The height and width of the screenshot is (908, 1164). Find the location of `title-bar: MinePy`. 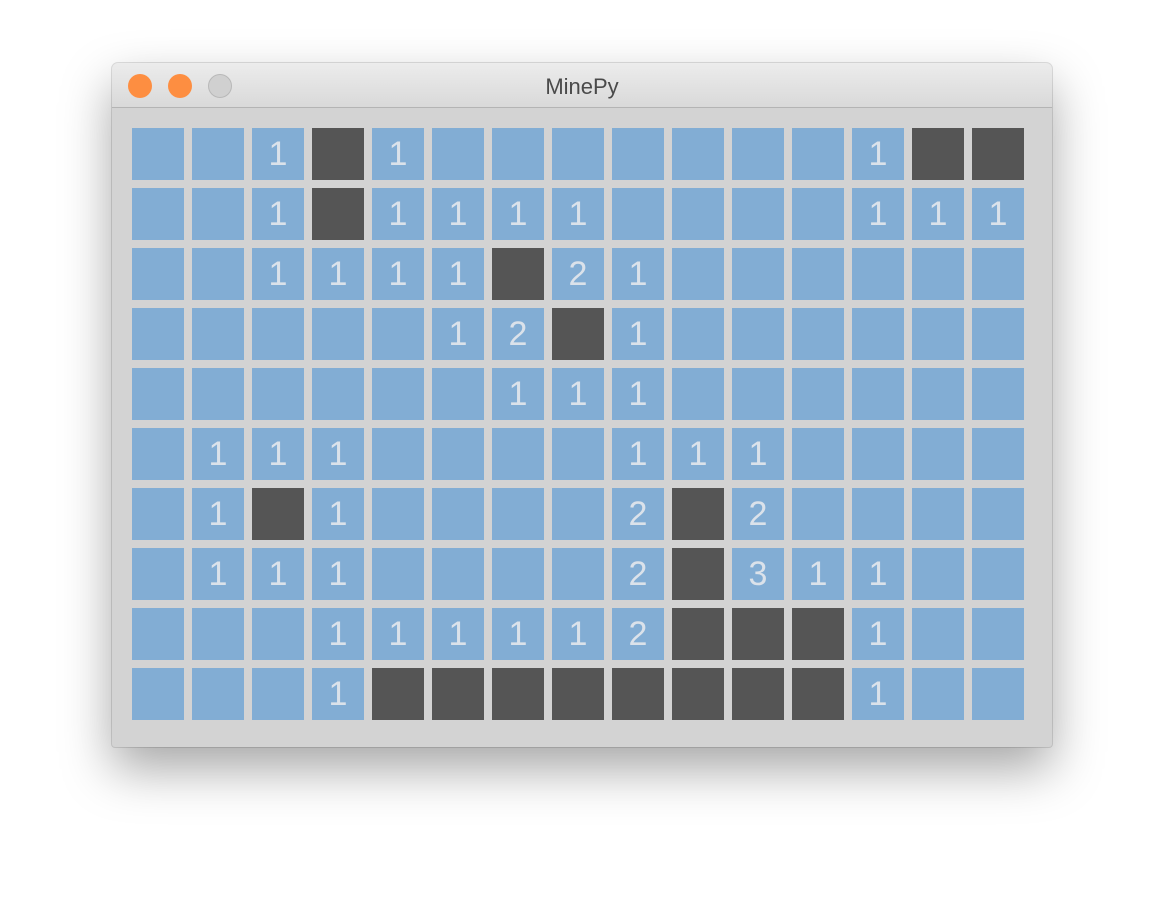

title-bar: MinePy is located at coordinates (582, 85).